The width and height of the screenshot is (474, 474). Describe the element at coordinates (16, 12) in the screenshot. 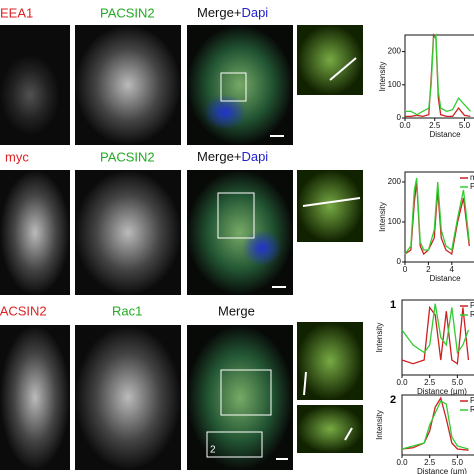

I see `channel-label: EEA1` at that location.